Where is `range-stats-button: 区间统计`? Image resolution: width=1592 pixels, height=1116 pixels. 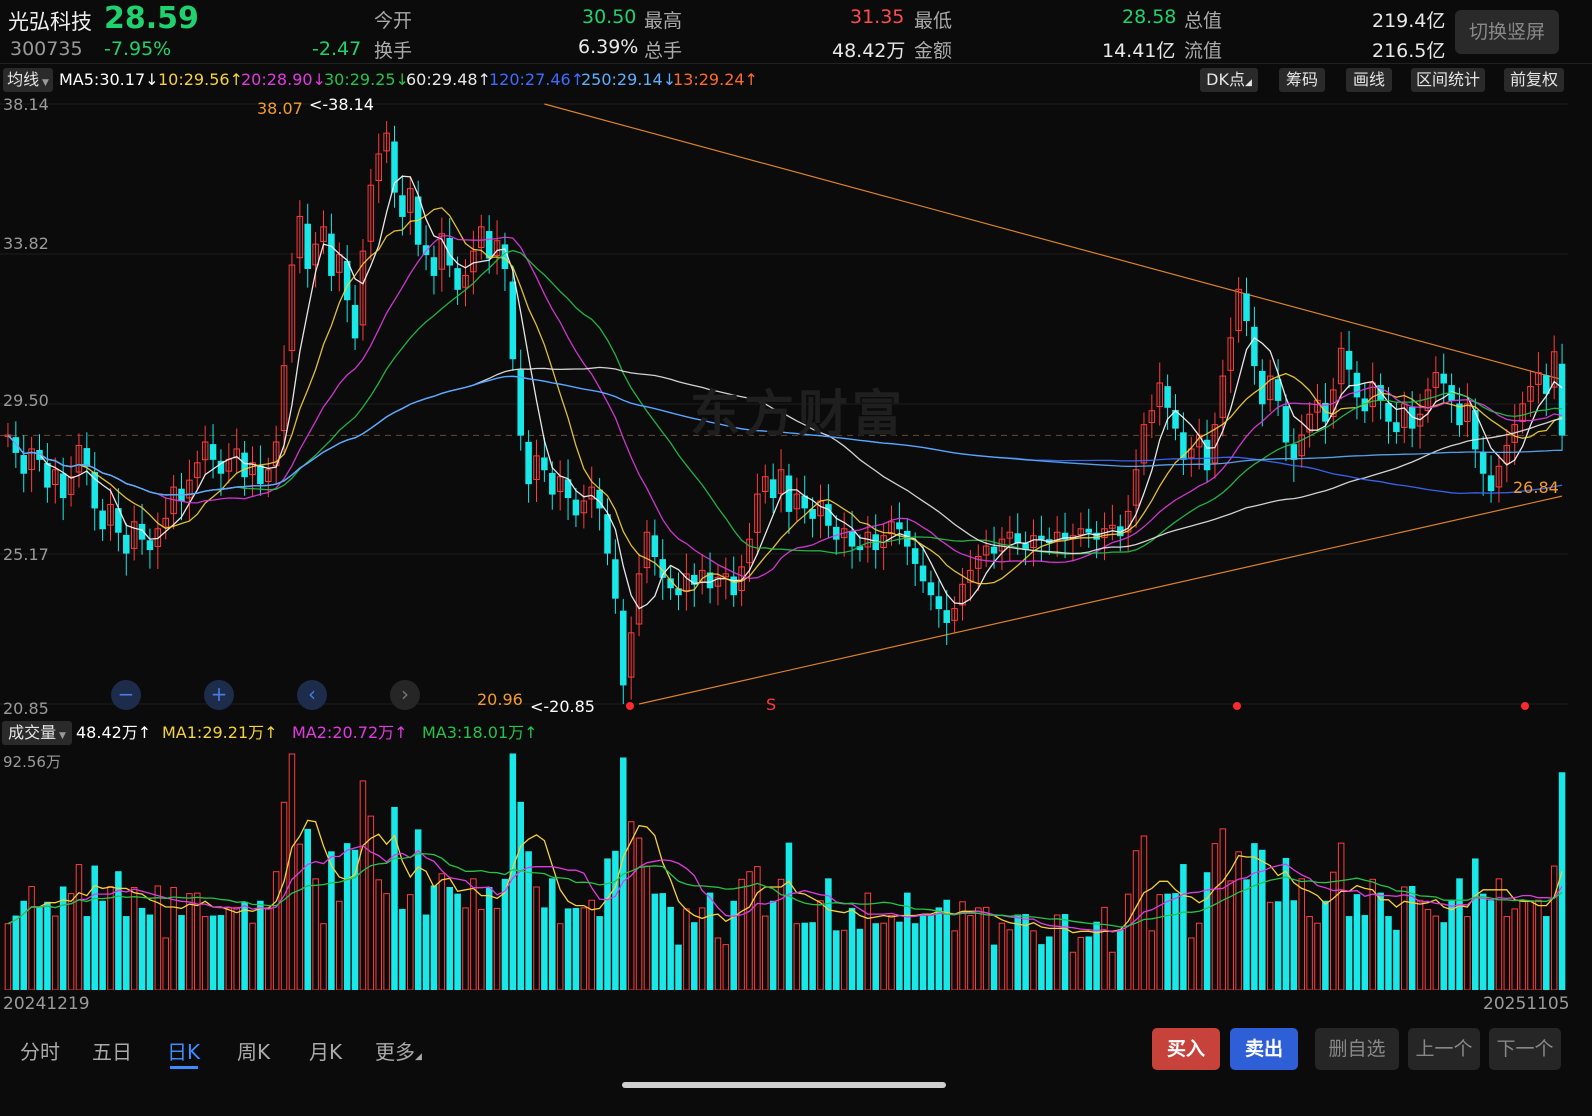 range-stats-button: 区间统计 is located at coordinates (1448, 80).